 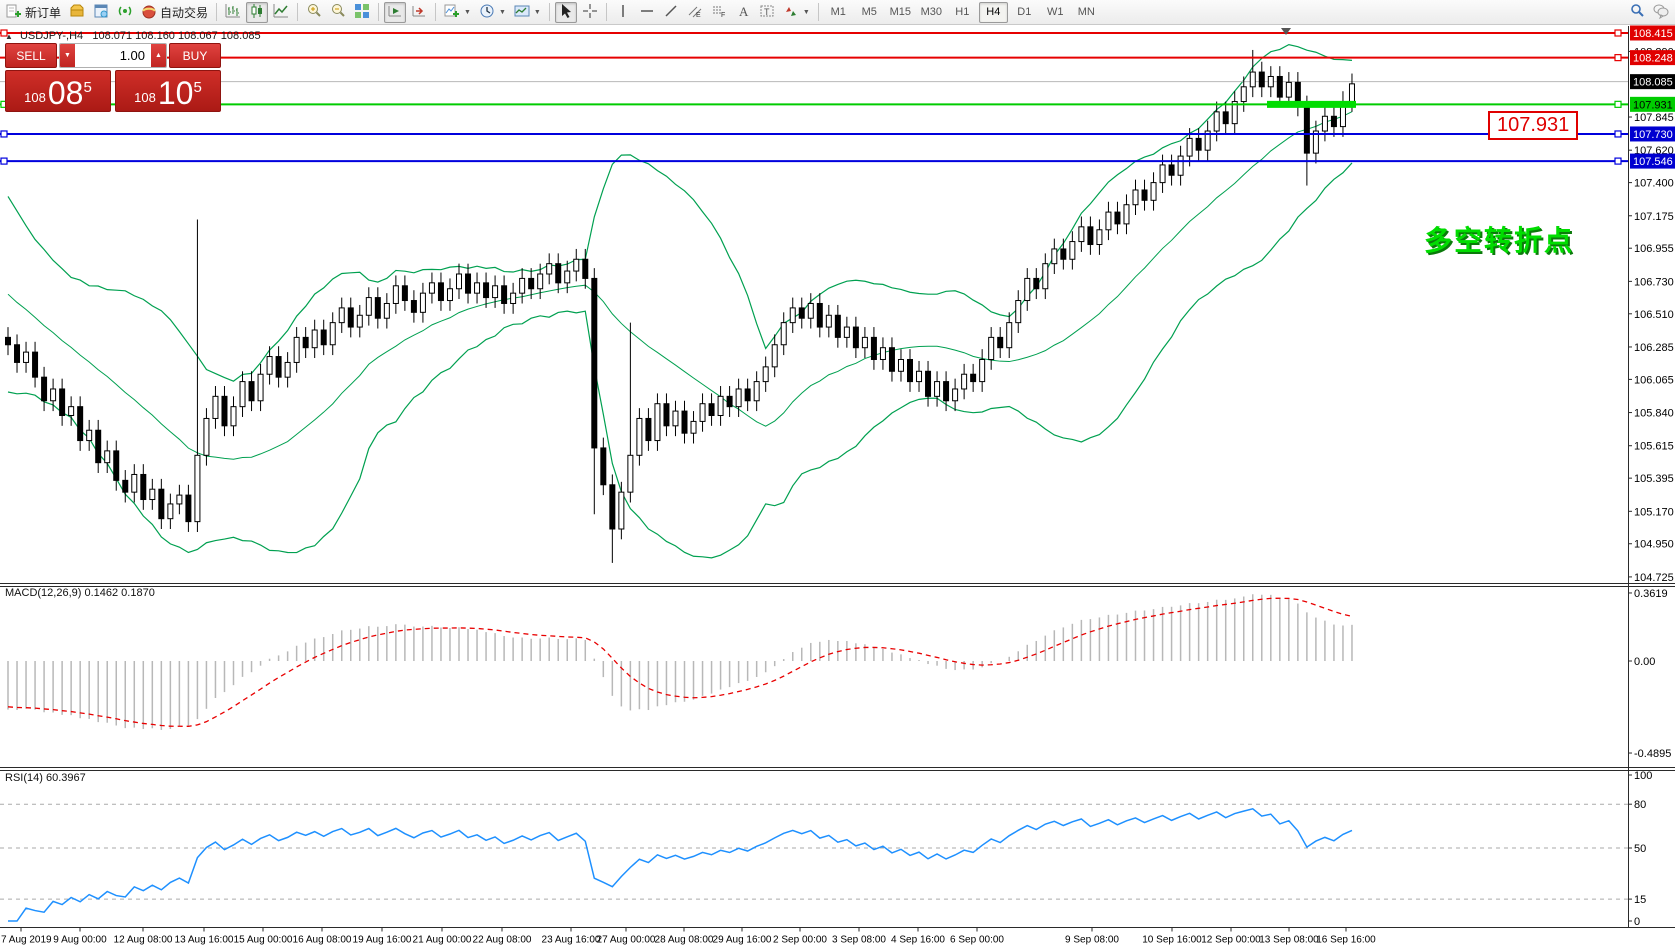 What do you see at coordinates (149, 12) in the screenshot?
I see `auto-trading-icon` at bounding box center [149, 12].